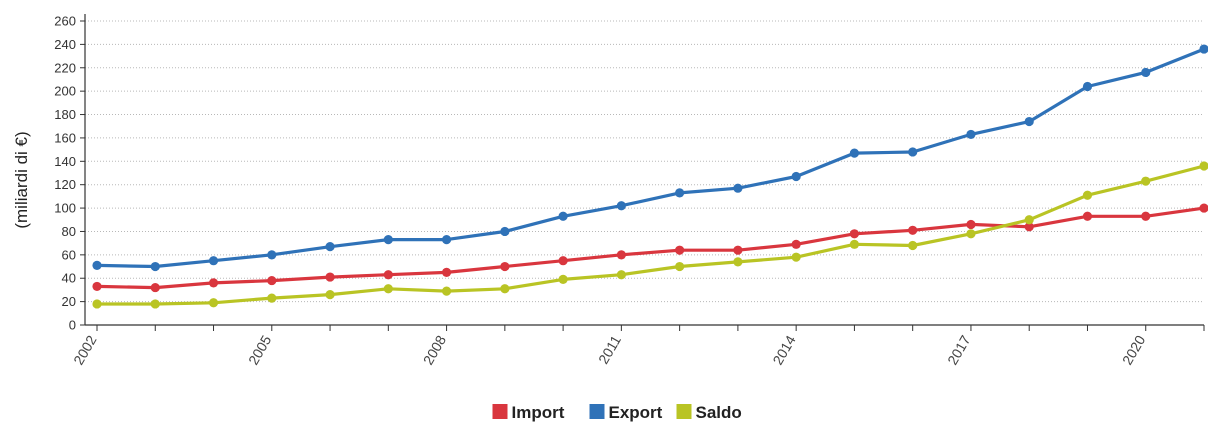  I want to click on y-tick-label: 140, so click(65, 161).